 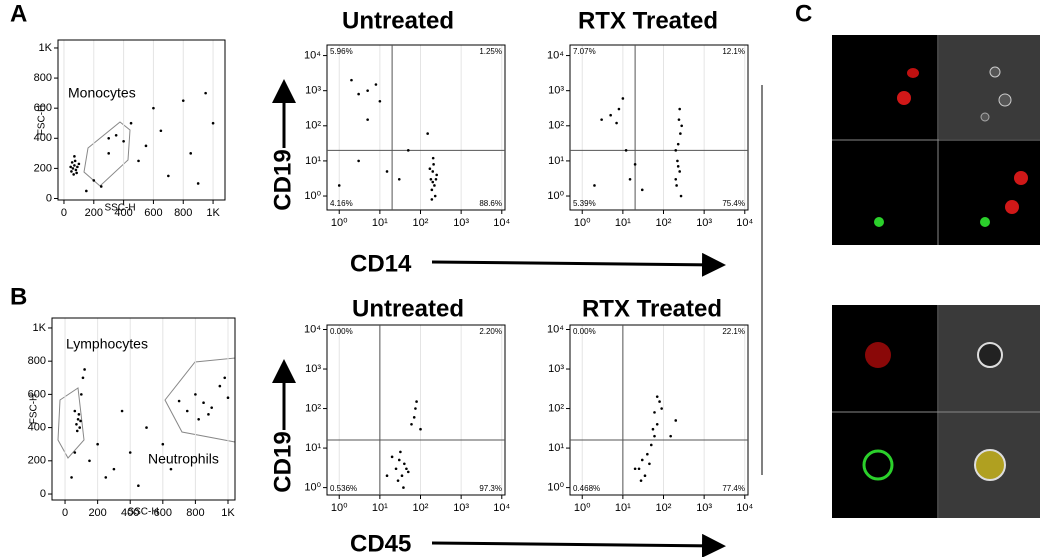 What do you see at coordinates (183, 459) in the screenshot?
I see `annotation: Neutrophils` at bounding box center [183, 459].